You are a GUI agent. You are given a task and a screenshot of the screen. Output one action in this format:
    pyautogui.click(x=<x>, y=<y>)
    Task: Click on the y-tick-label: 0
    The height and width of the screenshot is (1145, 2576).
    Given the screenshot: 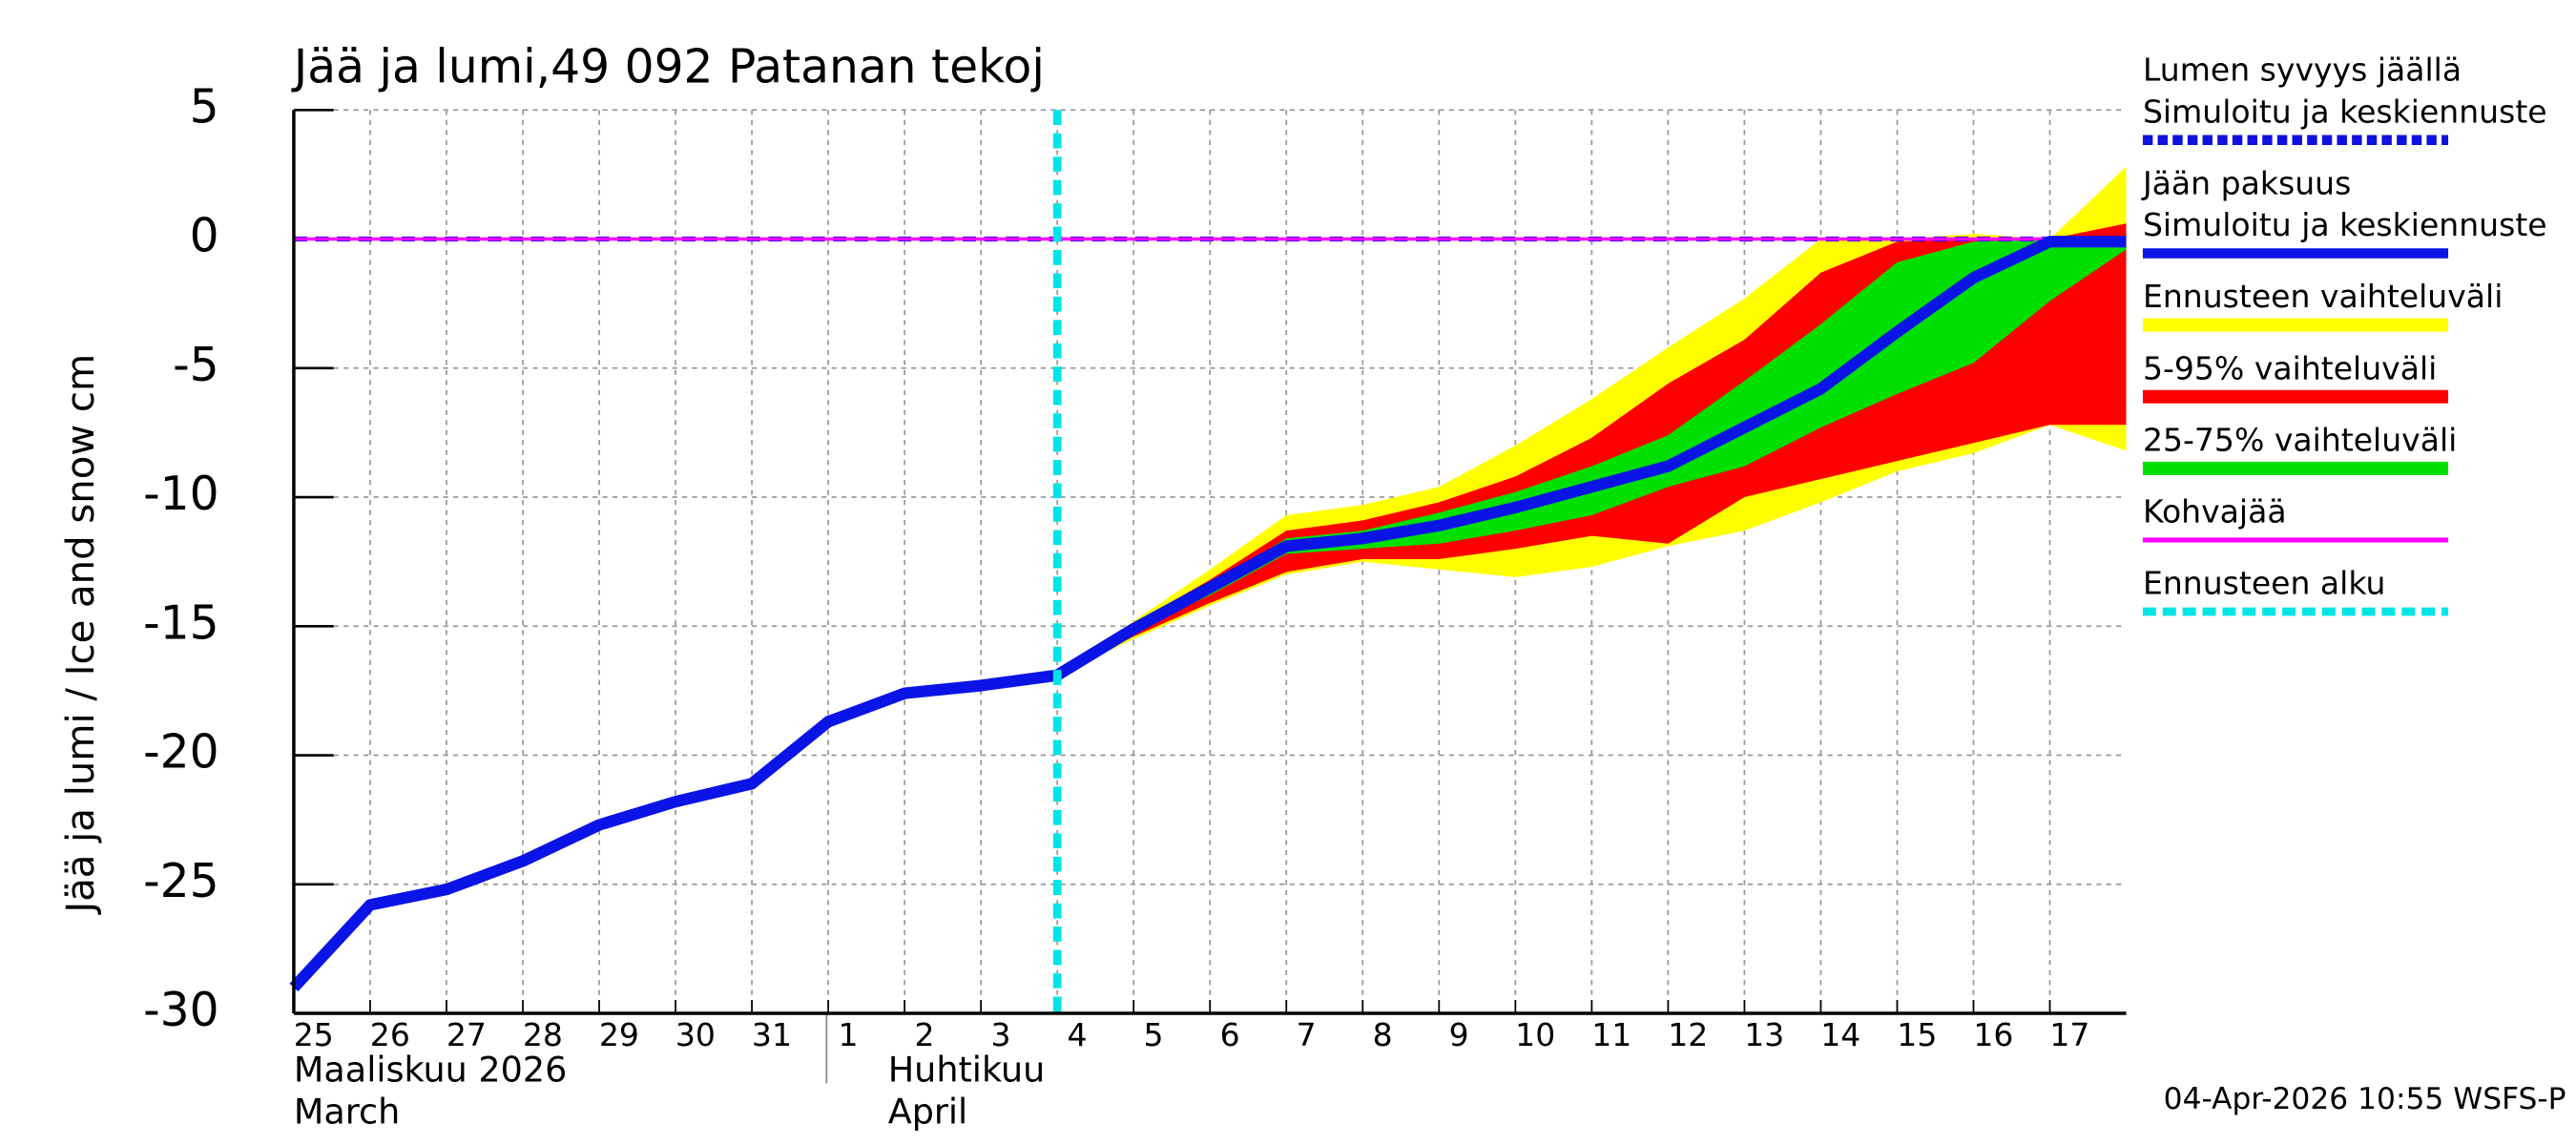 What is the action you would take?
    pyautogui.click(x=204, y=235)
    